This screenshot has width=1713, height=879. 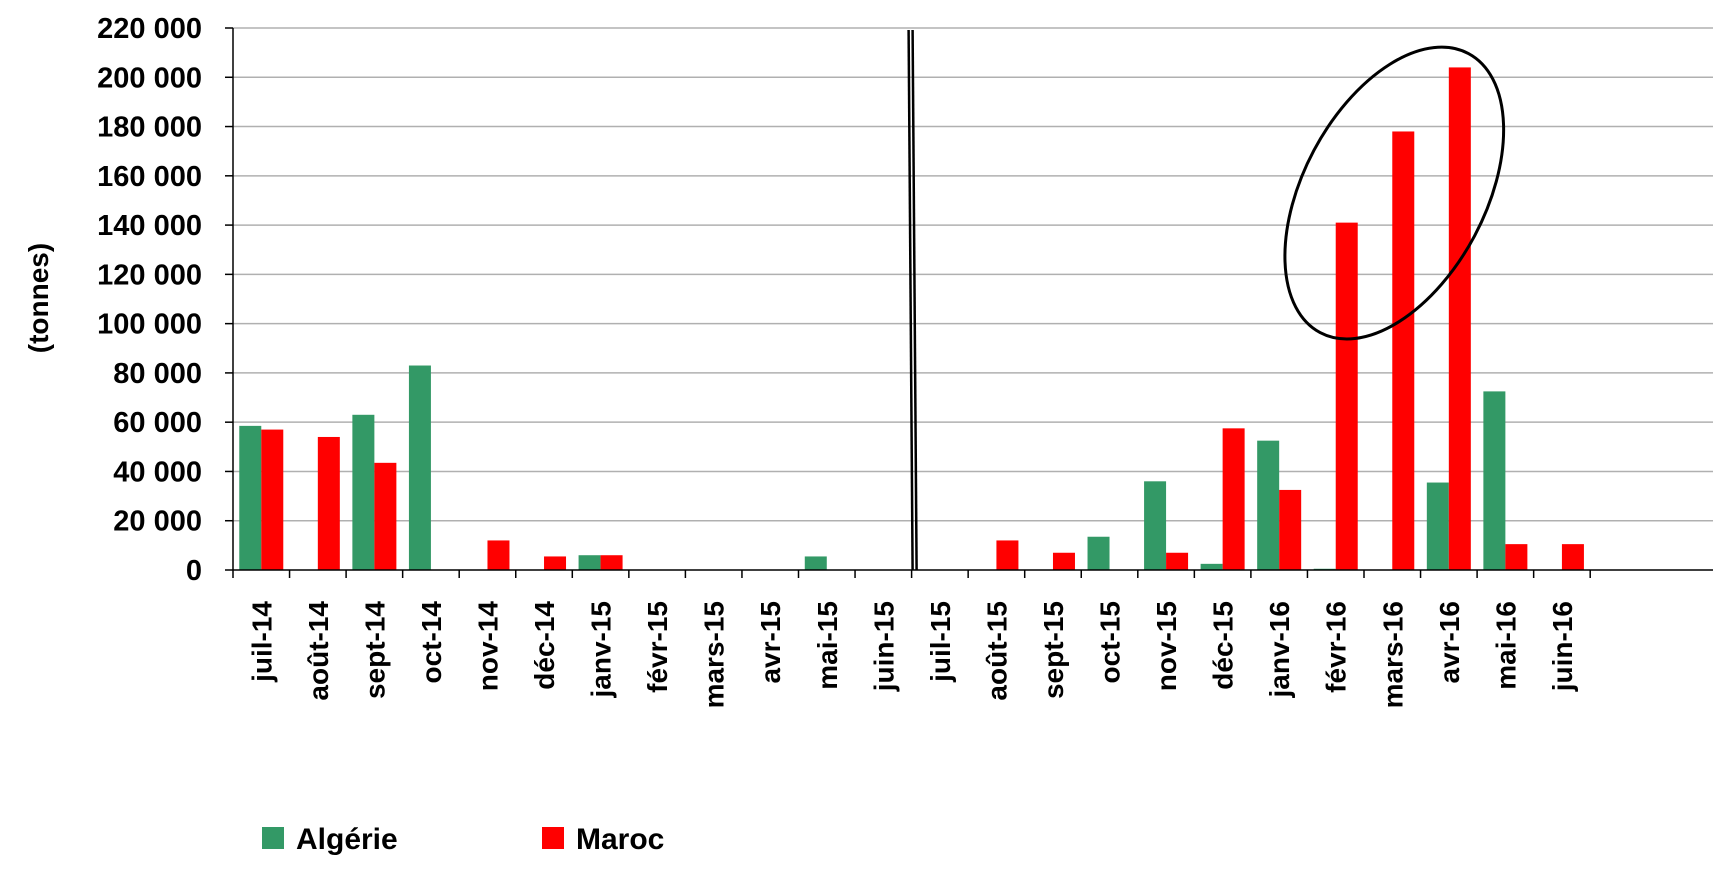 What do you see at coordinates (1562, 646) in the screenshot?
I see `x-tick-label: juin-16` at bounding box center [1562, 646].